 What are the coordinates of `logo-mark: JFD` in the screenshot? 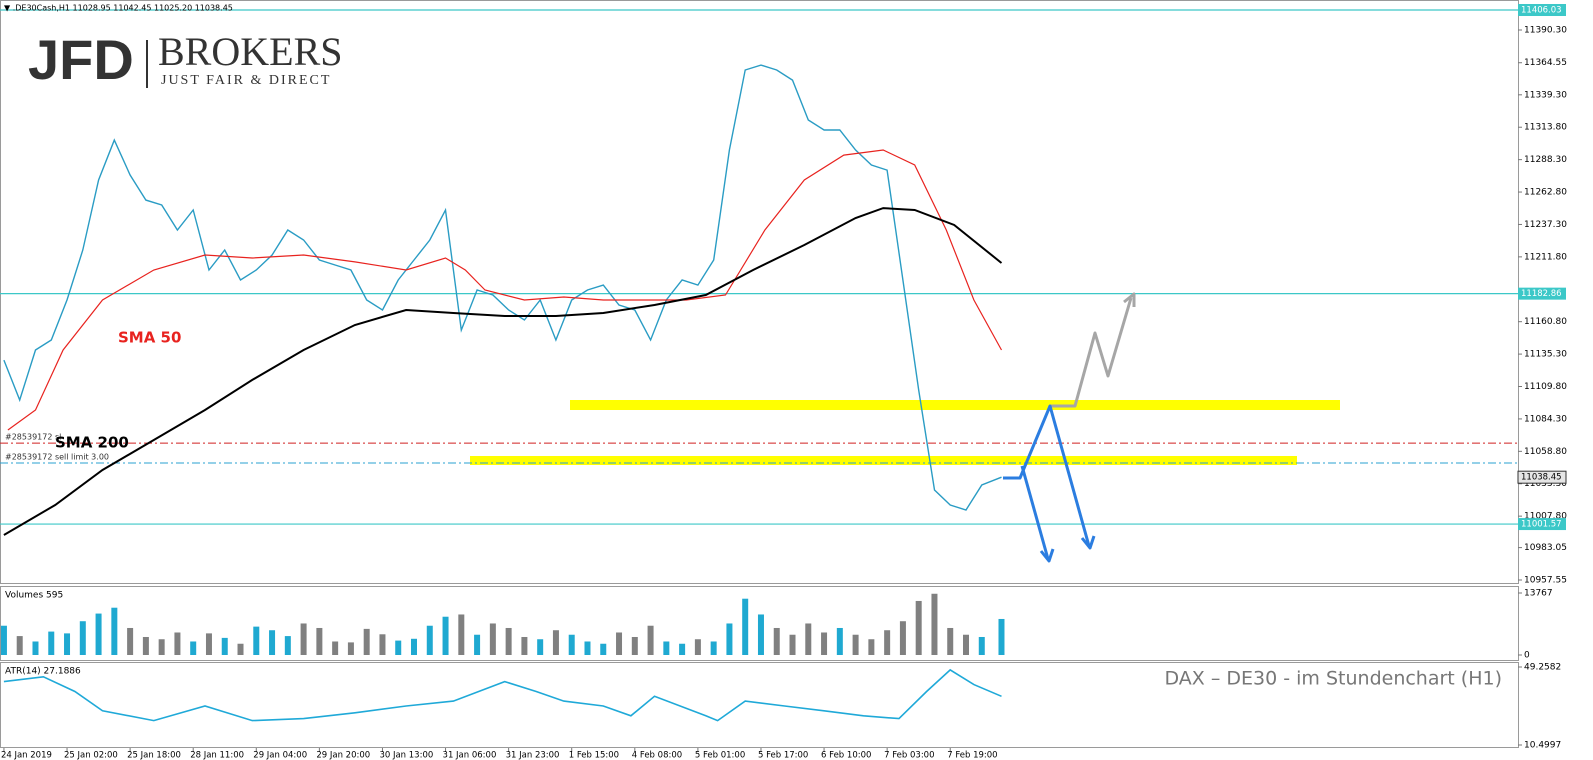 It's located at (81, 59).